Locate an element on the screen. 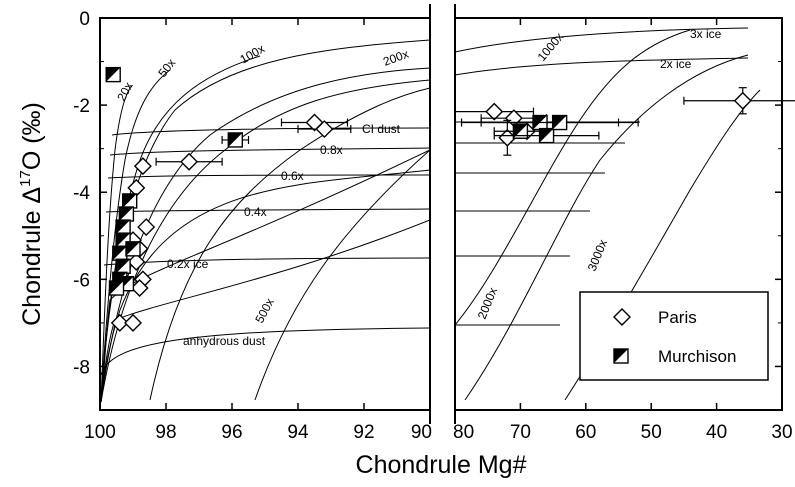 This screenshot has width=795, height=487. murchison-point-4-fill is located at coordinates (123, 227).